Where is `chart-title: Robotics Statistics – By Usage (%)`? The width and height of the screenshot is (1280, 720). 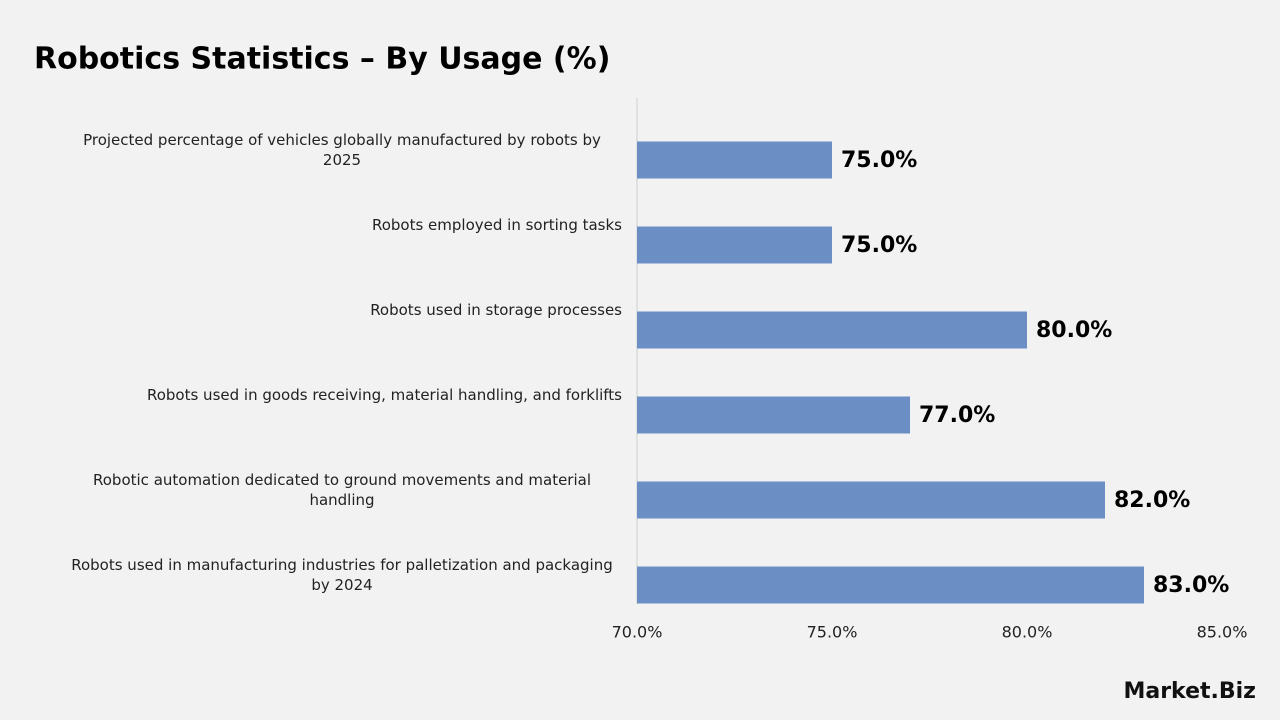
chart-title: Robotics Statistics – By Usage (%) is located at coordinates (322, 59).